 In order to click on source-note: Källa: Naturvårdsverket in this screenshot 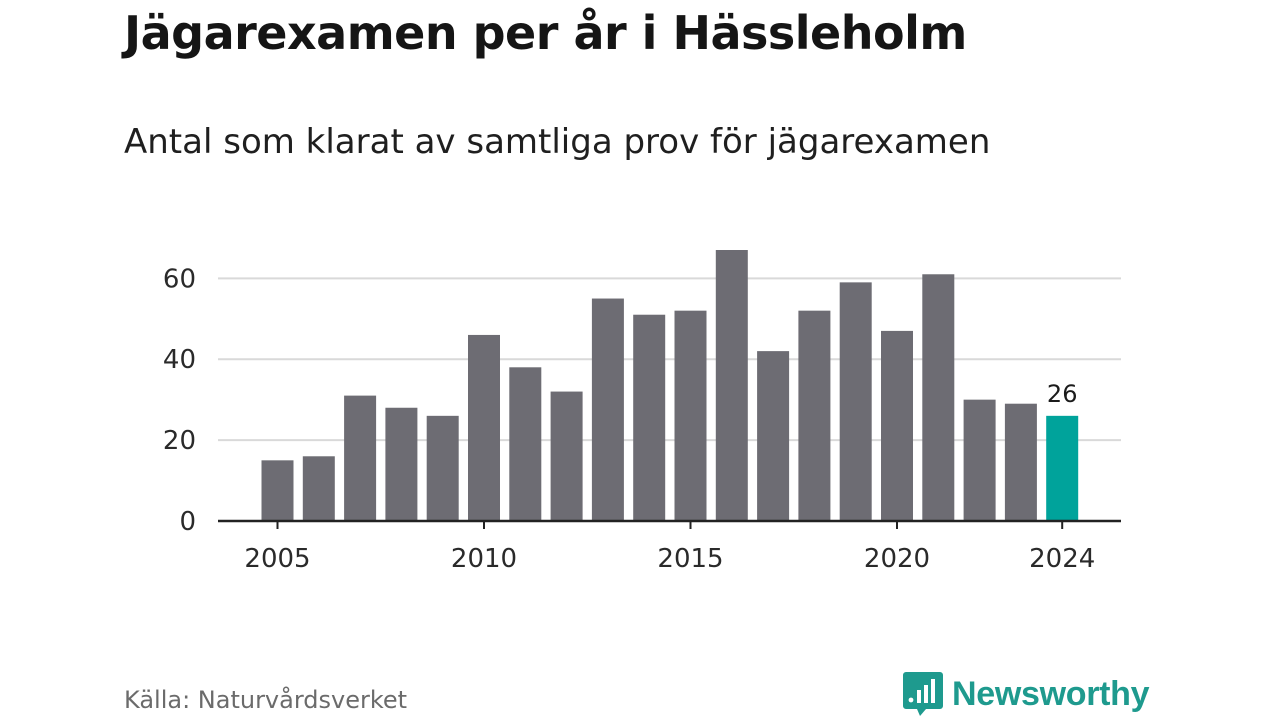, I will do `click(266, 700)`.